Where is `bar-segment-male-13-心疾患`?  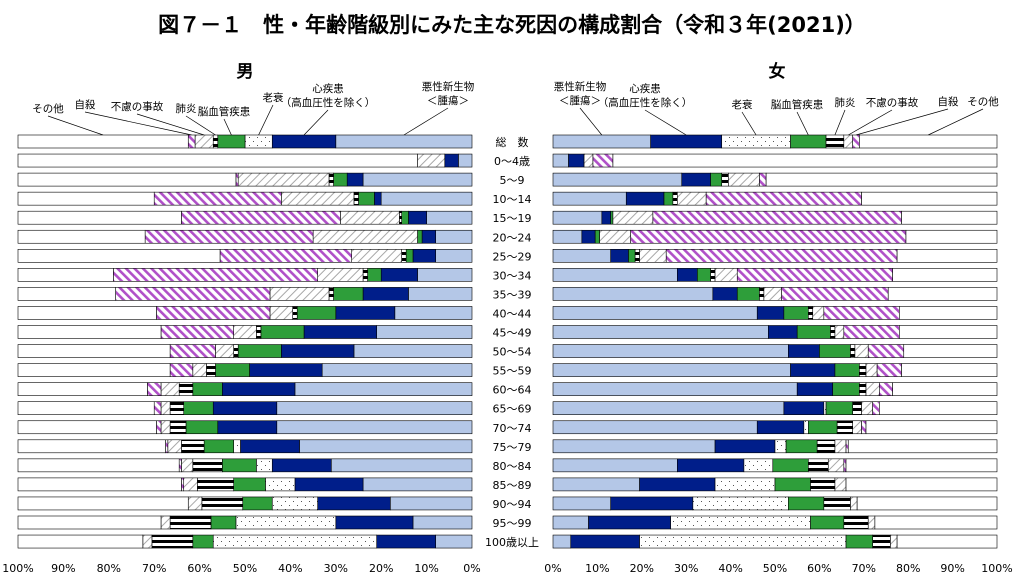 bar-segment-male-13-心疾患 is located at coordinates (259, 389).